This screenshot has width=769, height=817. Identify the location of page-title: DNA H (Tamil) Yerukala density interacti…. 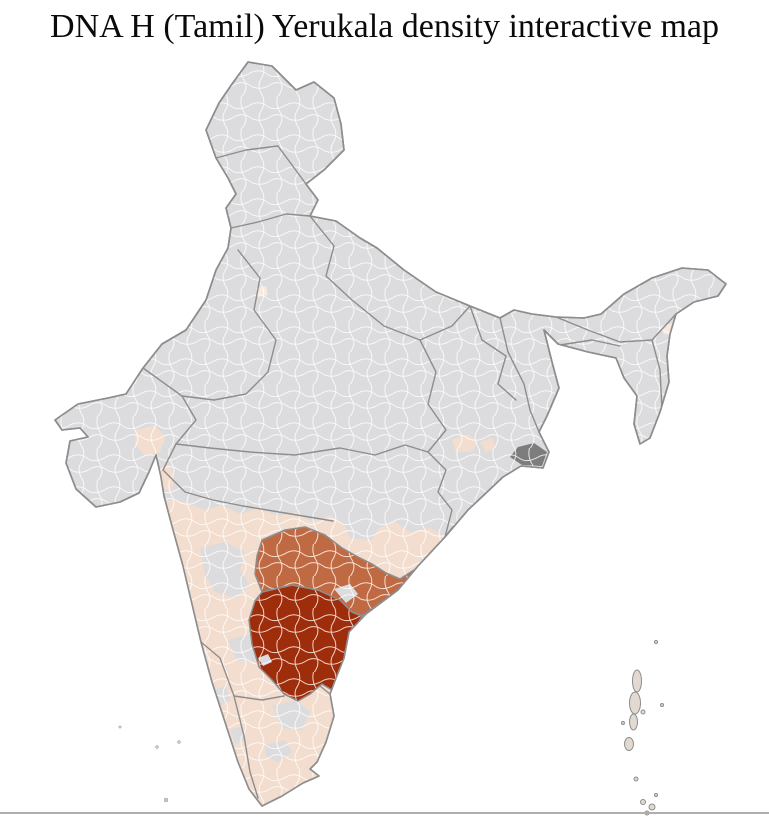
(384, 26).